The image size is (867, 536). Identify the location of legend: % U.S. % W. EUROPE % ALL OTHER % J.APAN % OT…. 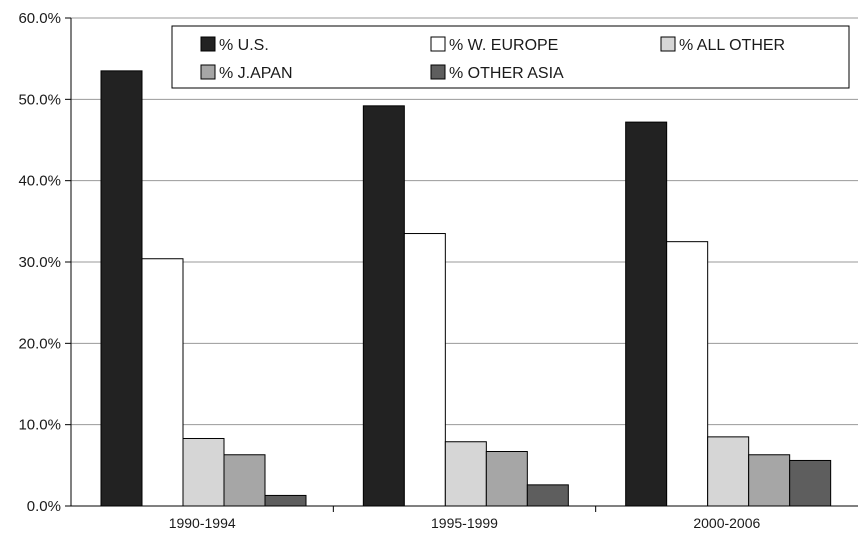
(510, 57).